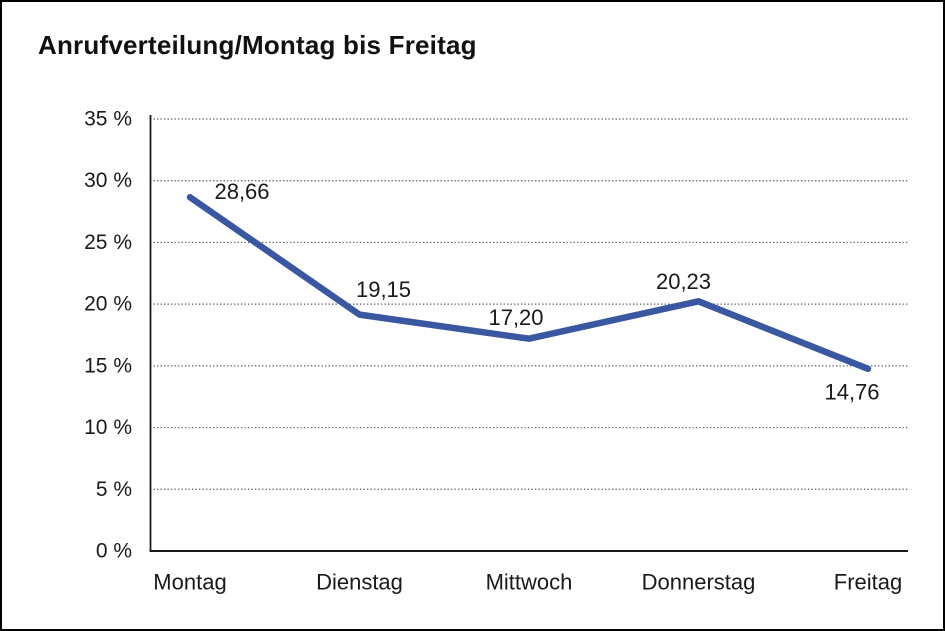 The image size is (945, 631). Describe the element at coordinates (683, 281) in the screenshot. I see `data-label: 20,23` at that location.